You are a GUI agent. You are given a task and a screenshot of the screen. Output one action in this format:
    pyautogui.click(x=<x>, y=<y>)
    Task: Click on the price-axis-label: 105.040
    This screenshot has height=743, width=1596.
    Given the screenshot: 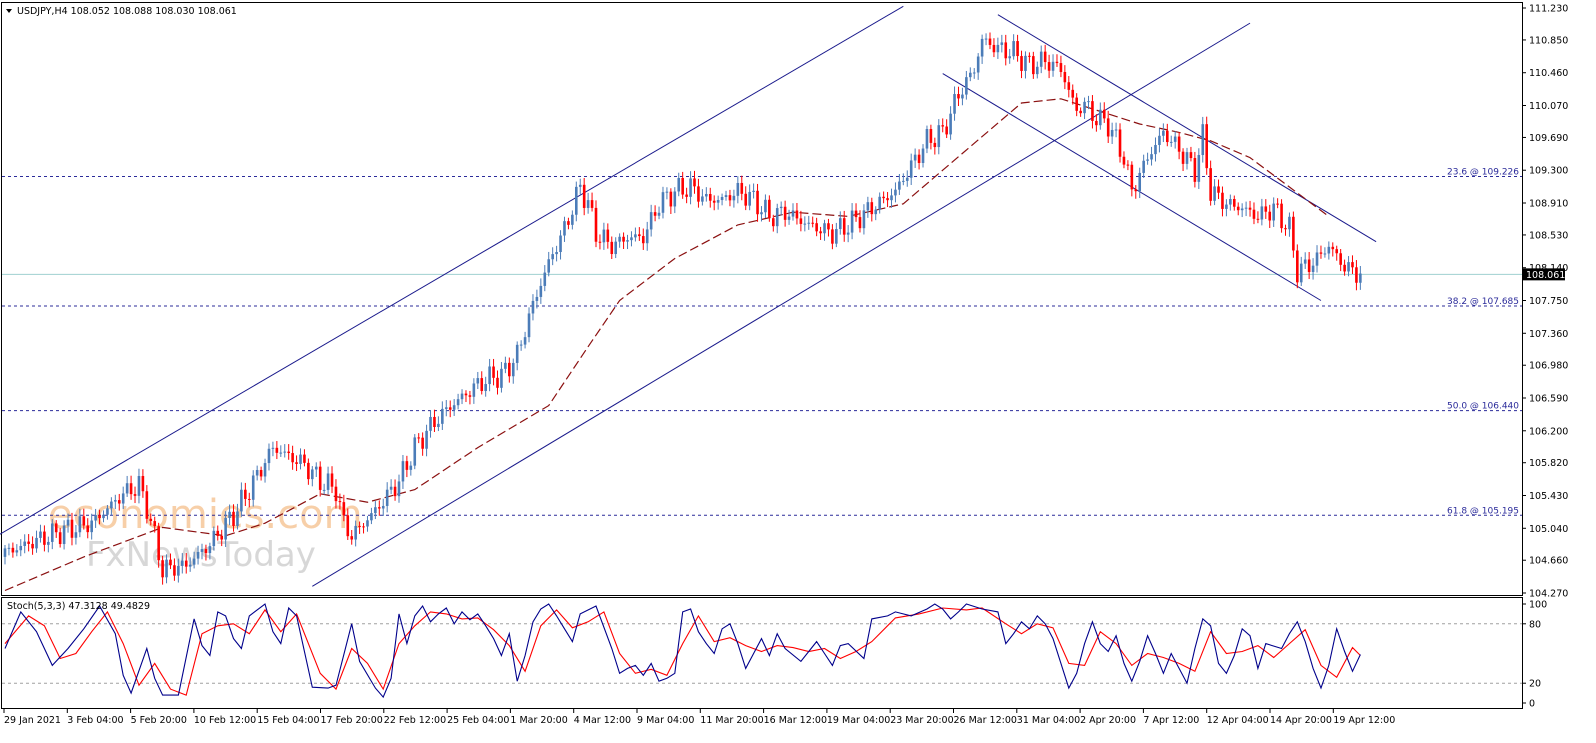 What is the action you would take?
    pyautogui.click(x=1548, y=529)
    